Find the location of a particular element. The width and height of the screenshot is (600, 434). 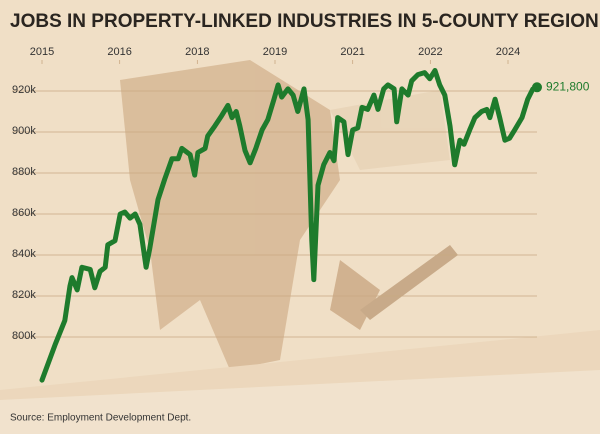

x-tick-label: 2015 is located at coordinates (42, 52).